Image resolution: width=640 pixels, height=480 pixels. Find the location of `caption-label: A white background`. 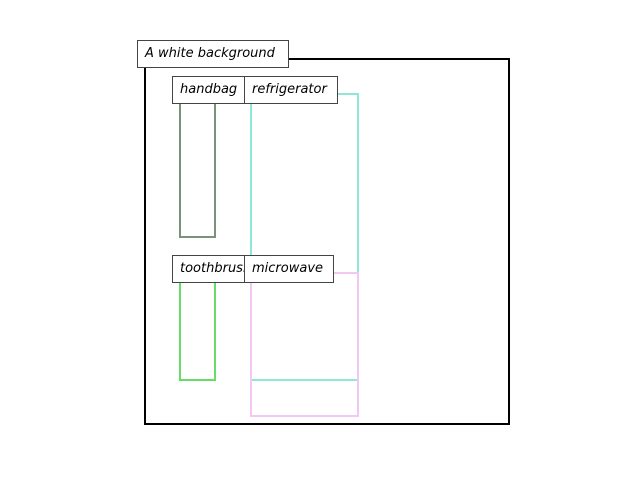

caption-label: A white background is located at coordinates (213, 54).